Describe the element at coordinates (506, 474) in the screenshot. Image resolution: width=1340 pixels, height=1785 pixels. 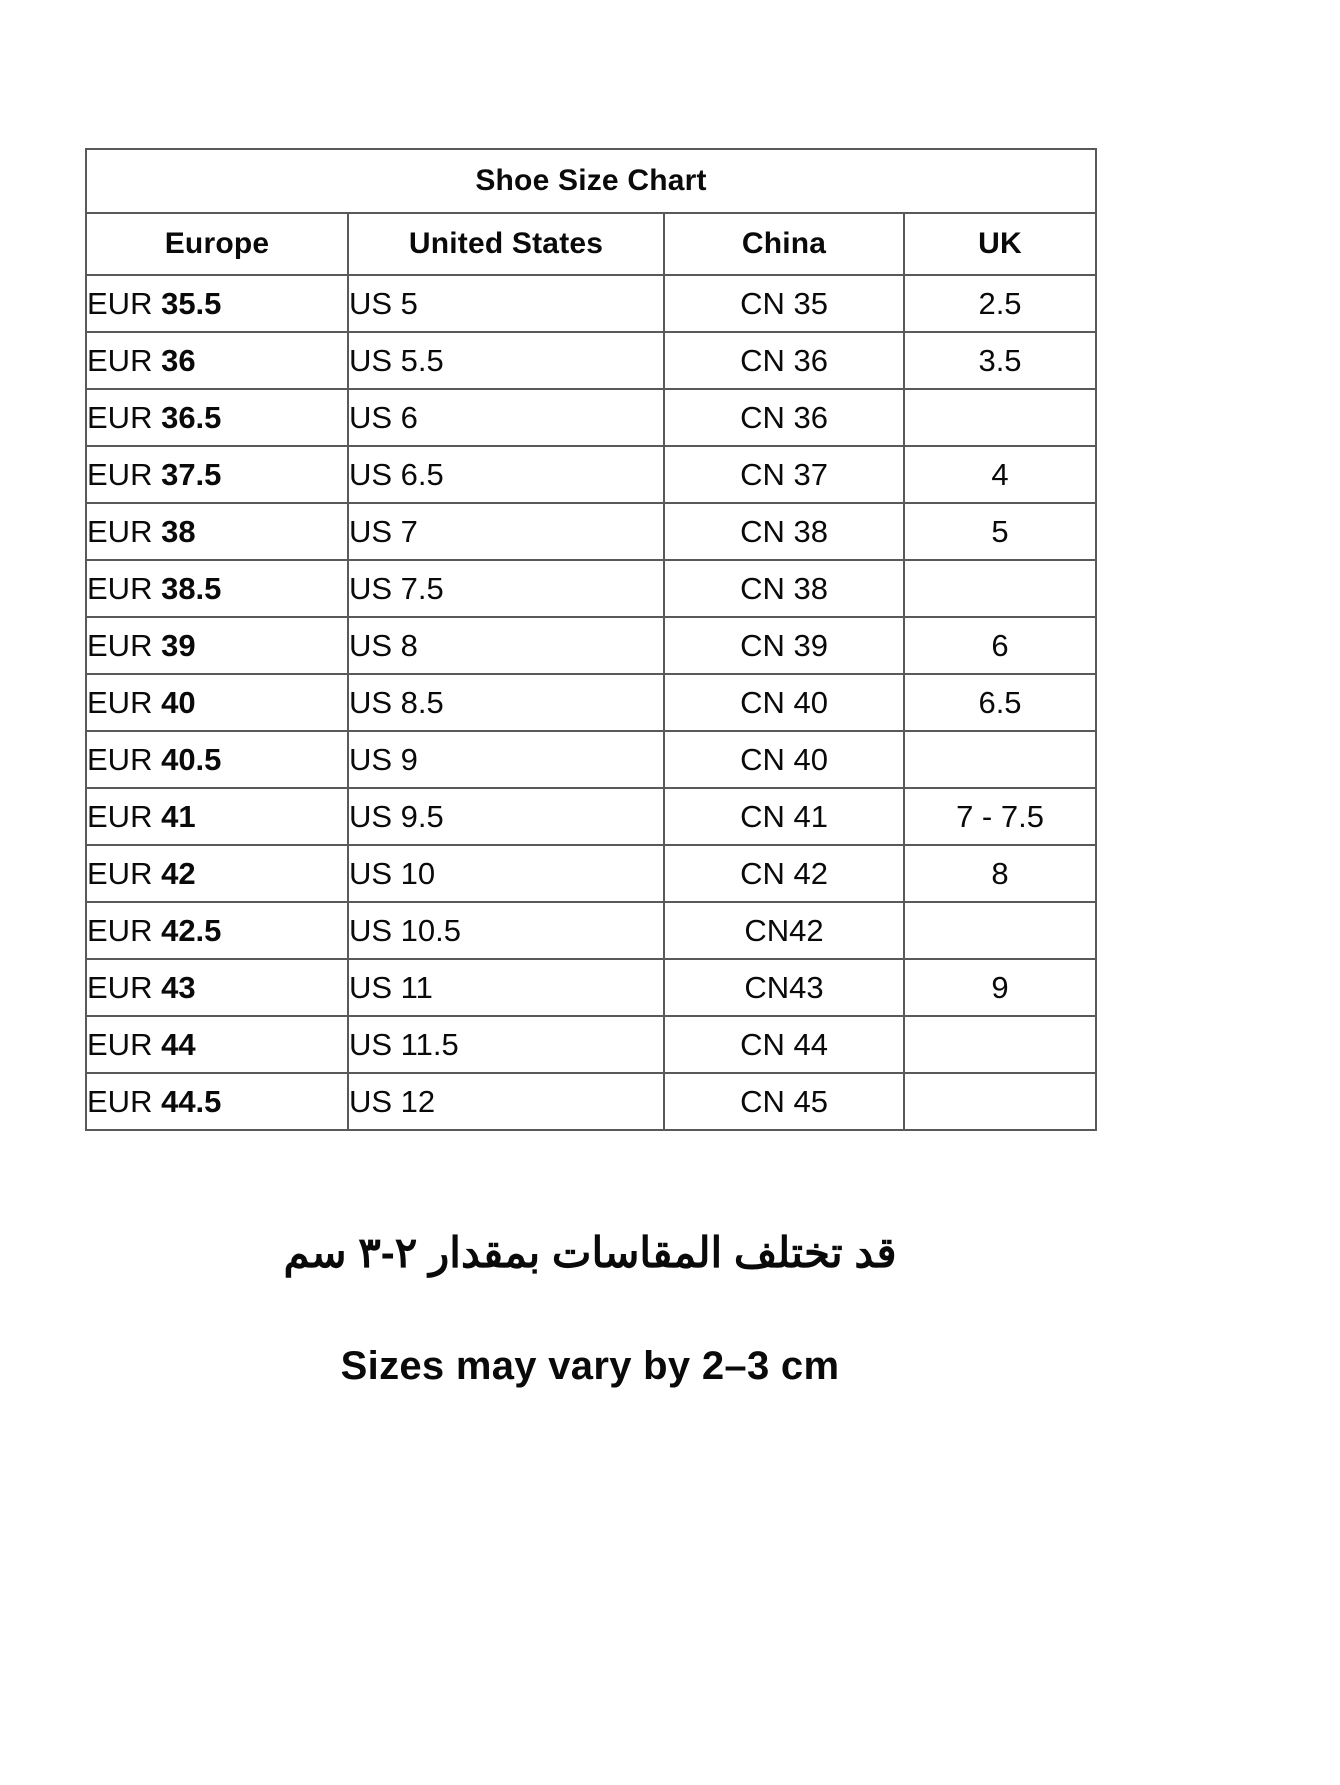
I see `cell-united-states: US 6.5` at that location.